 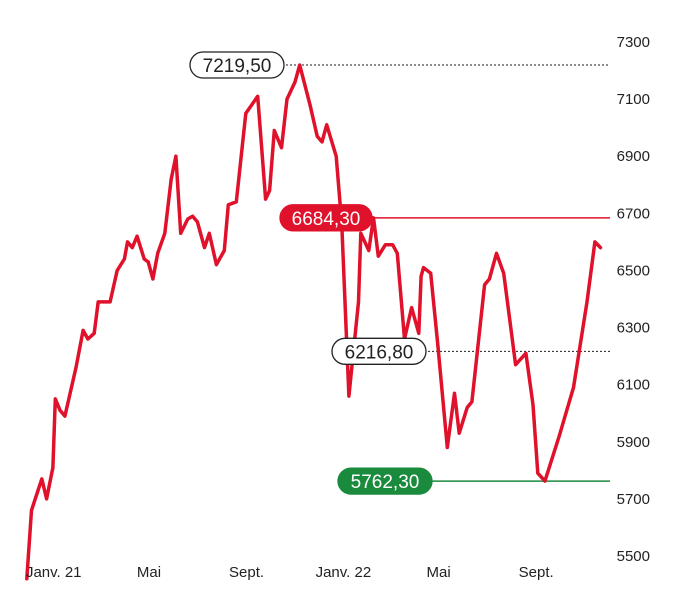 I want to click on y-axis-ticks: 5500 5700 5900 6100 6300 6500 6700 6900 7100 7300, so click(x=633, y=299).